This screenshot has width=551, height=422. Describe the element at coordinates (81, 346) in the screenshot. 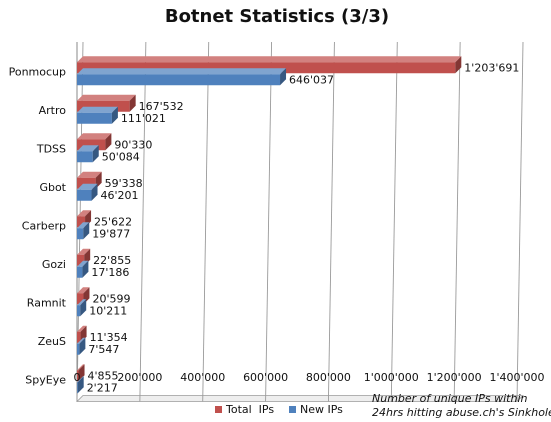

I see `bar-new-ips-zeus` at that location.